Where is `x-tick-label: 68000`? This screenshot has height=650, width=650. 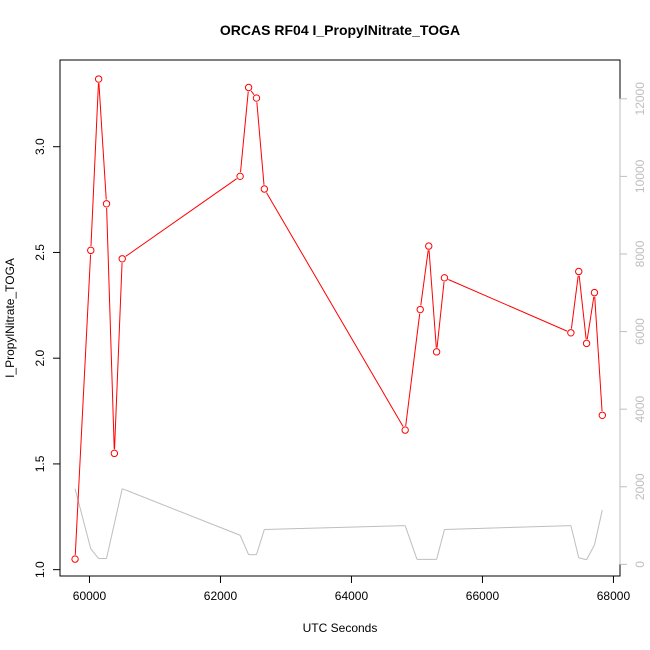
x-tick-label: 68000 is located at coordinates (614, 596).